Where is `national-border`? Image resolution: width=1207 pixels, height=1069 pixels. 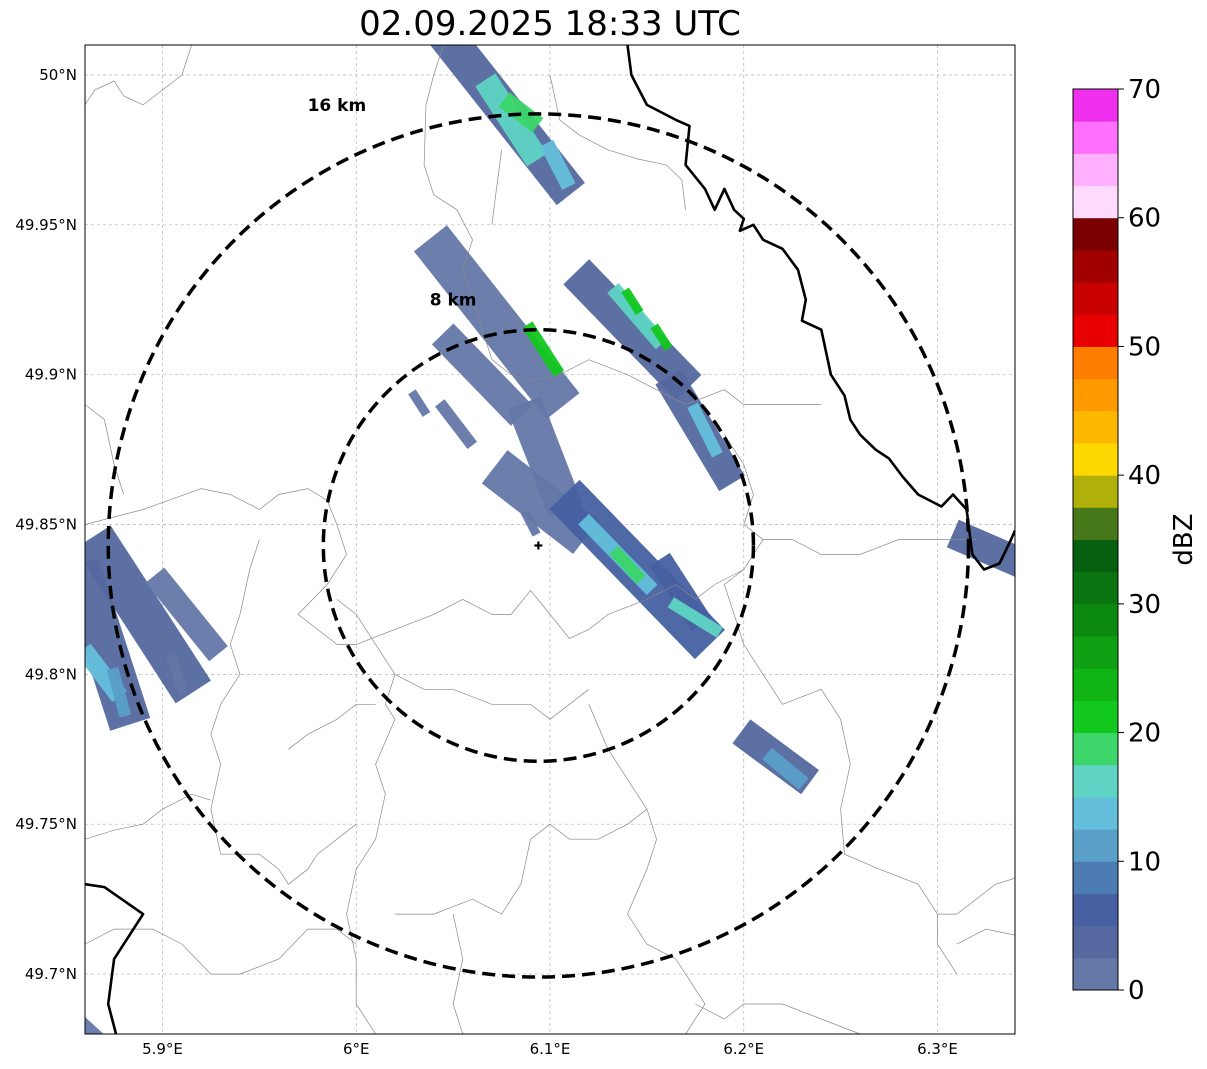 national-border is located at coordinates (115, 958).